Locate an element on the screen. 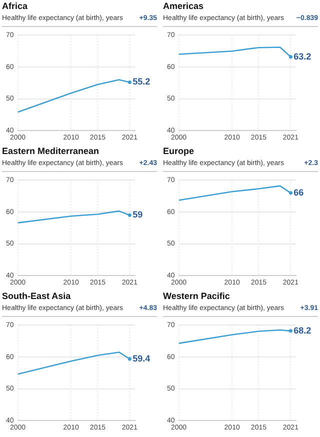 This screenshot has width=320, height=437. data-label: 66 is located at coordinates (299, 192).